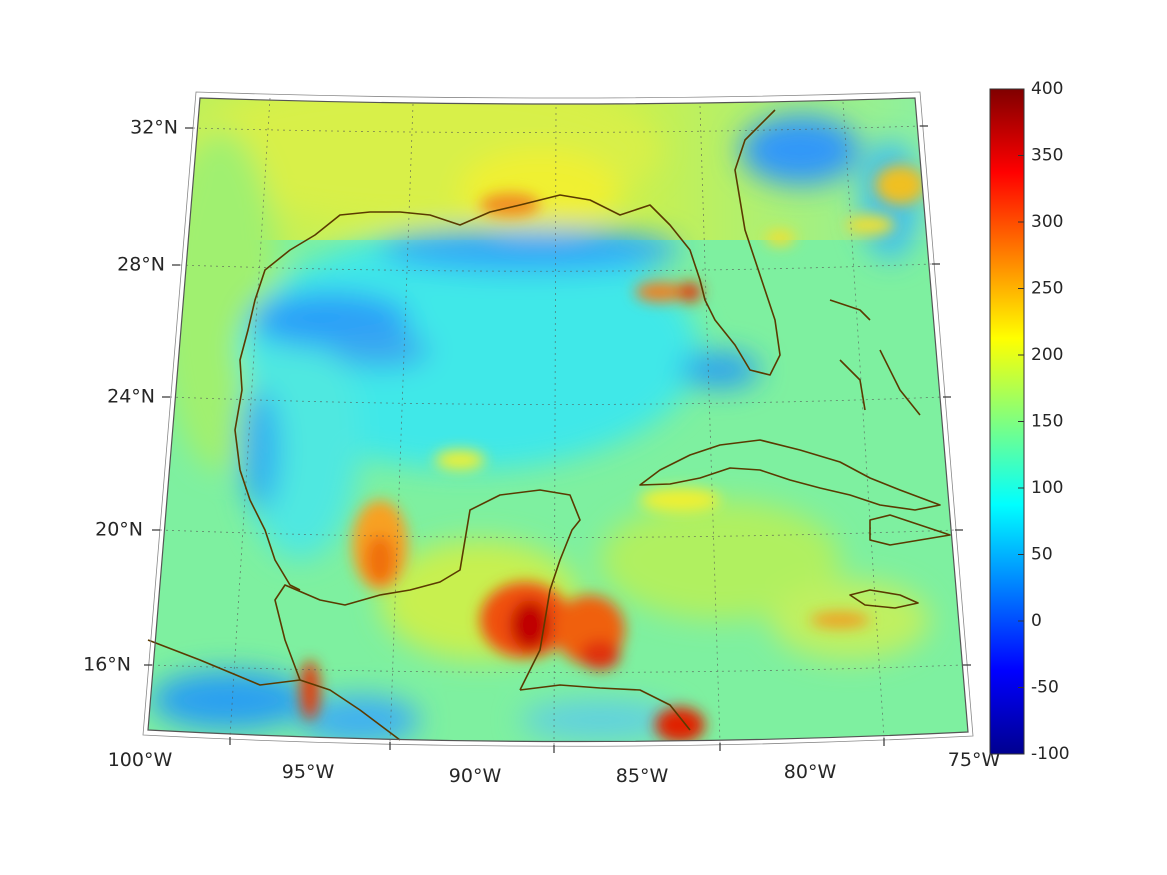 The width and height of the screenshot is (1167, 875). Describe the element at coordinates (141, 265) in the screenshot. I see `lat-label-28: 28°N` at that location.